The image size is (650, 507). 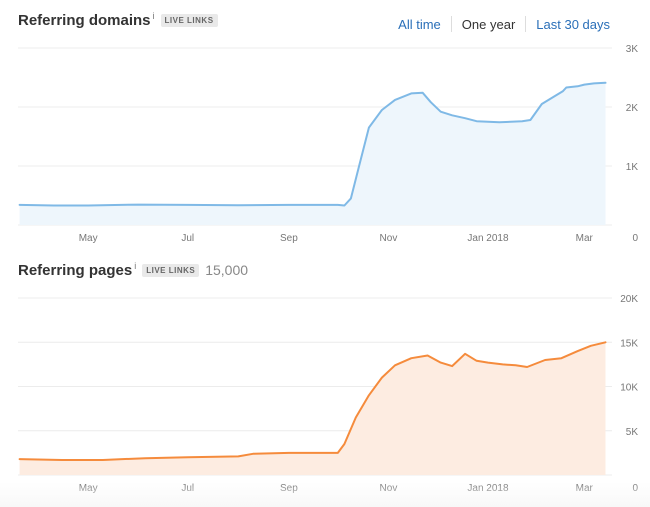 What do you see at coordinates (133, 273) in the screenshot?
I see `referring-pages-header: Referring pages i LIVE LINKS 15,000` at bounding box center [133, 273].